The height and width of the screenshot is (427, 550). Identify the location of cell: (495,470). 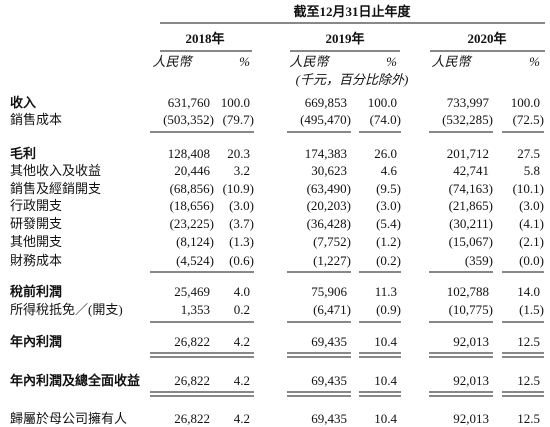
(325, 119).